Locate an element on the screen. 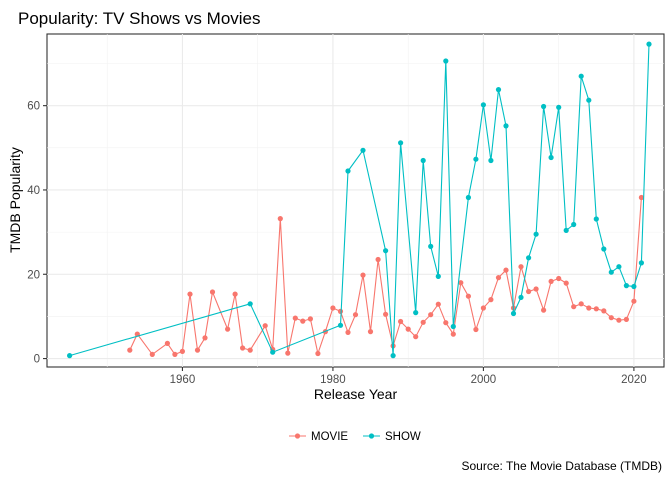  legend-label: MOVIE is located at coordinates (329, 437).